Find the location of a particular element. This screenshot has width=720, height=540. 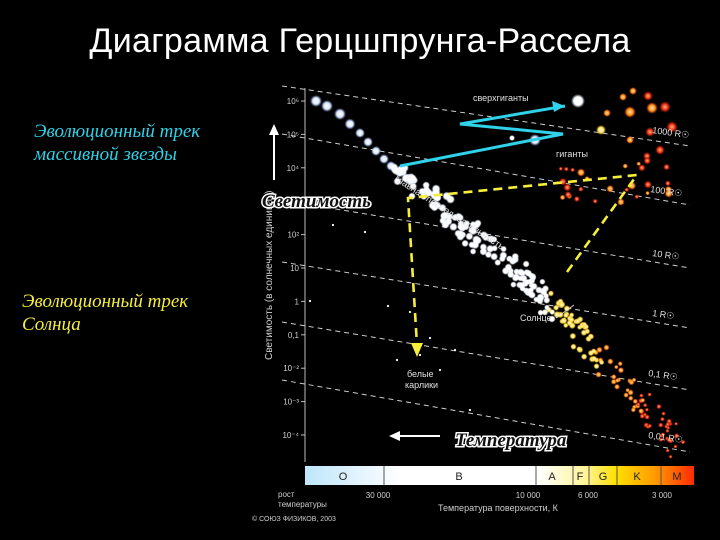

spectral-class-B: B is located at coordinates (458, 477).